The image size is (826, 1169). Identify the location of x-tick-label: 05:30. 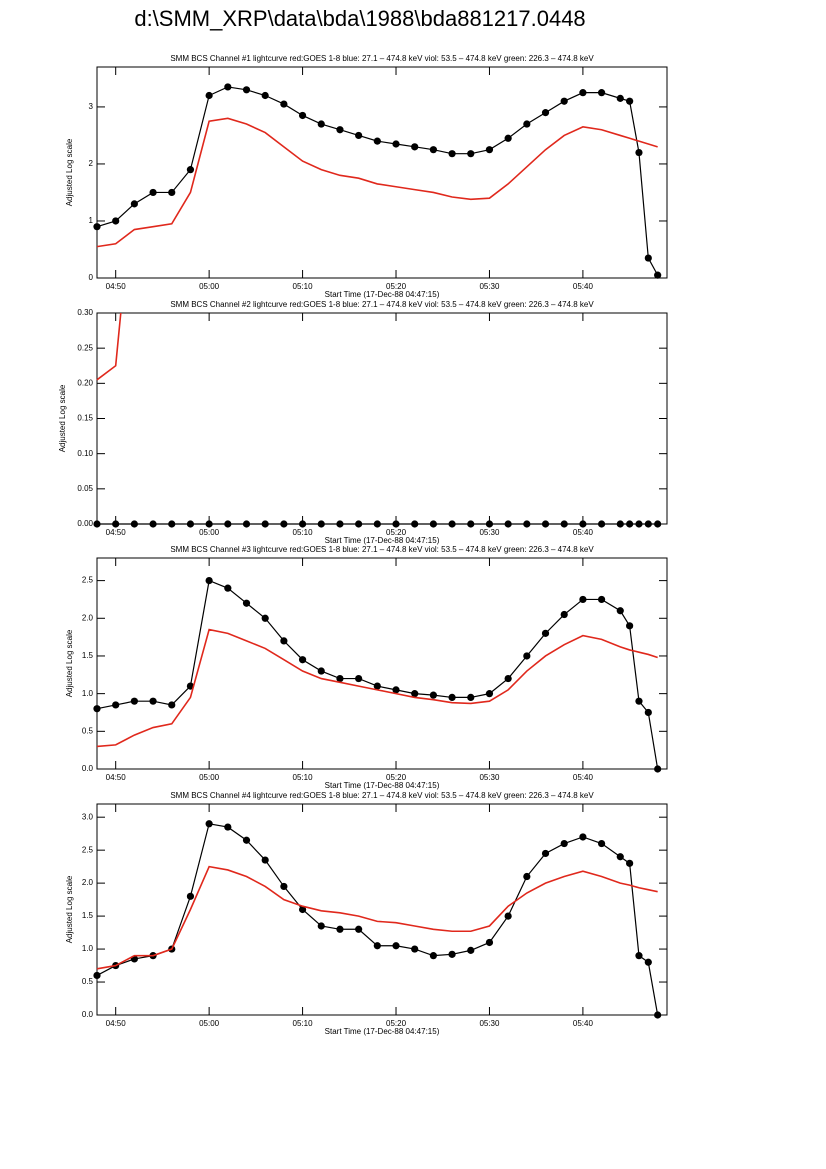
(489, 1023).